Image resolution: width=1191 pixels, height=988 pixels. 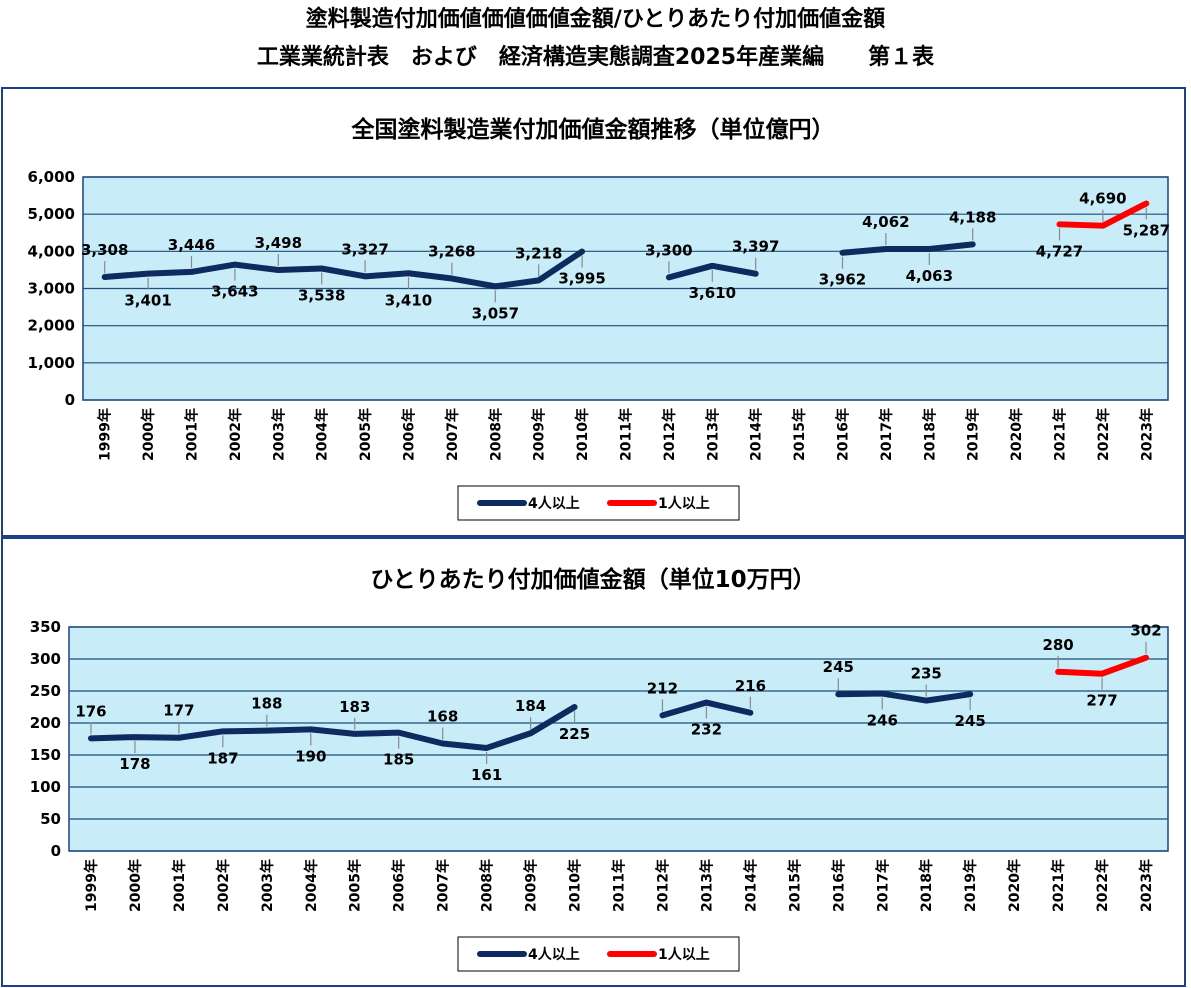 What do you see at coordinates (1146, 230) in the screenshot?
I see `data-label: 5,287` at bounding box center [1146, 230].